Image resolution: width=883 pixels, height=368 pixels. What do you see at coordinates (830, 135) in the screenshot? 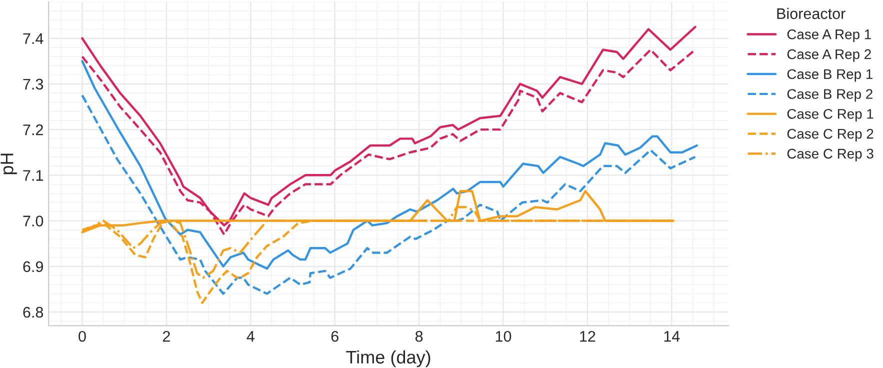
I see `legend-label: Case C Rep 2` at bounding box center [830, 135].